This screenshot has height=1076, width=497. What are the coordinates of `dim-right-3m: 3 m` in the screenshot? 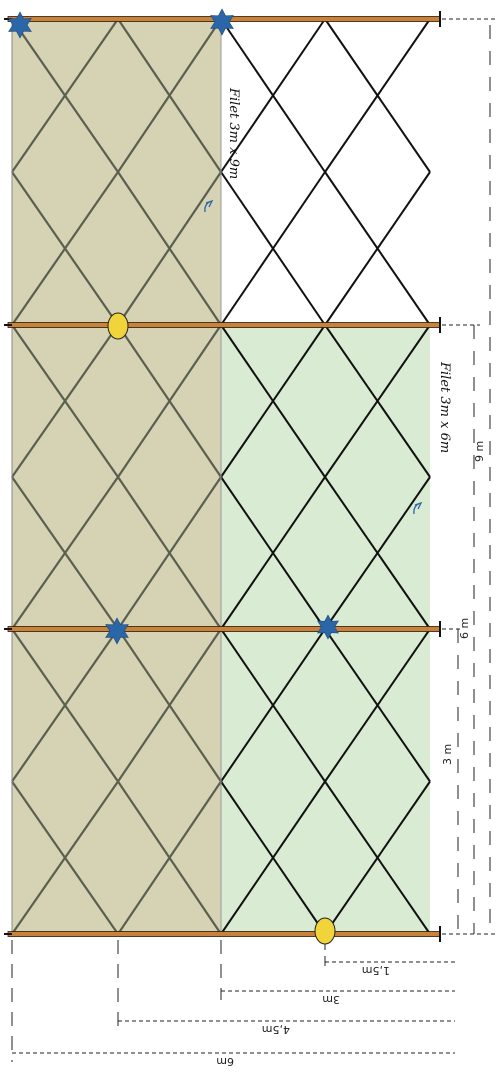 It's located at (447, 754).